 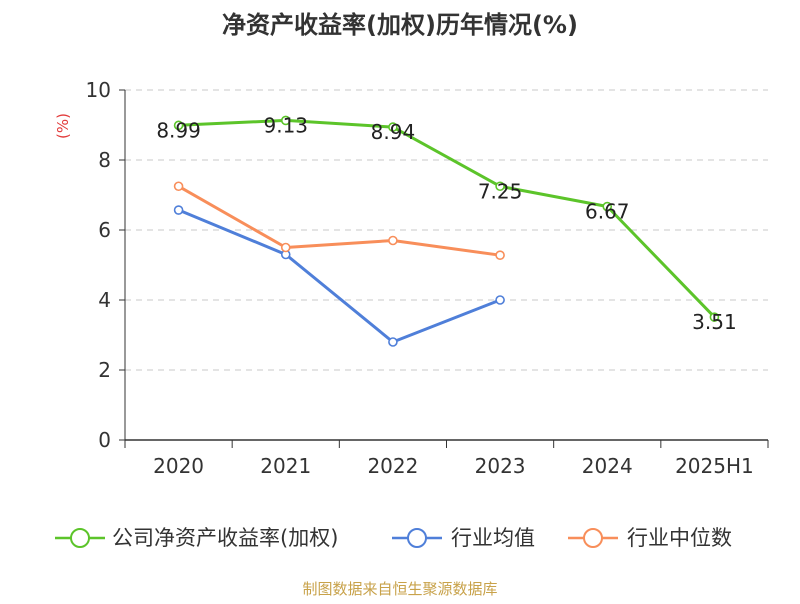 What do you see at coordinates (607, 466) in the screenshot?
I see `x-tick-label: 2024` at bounding box center [607, 466].